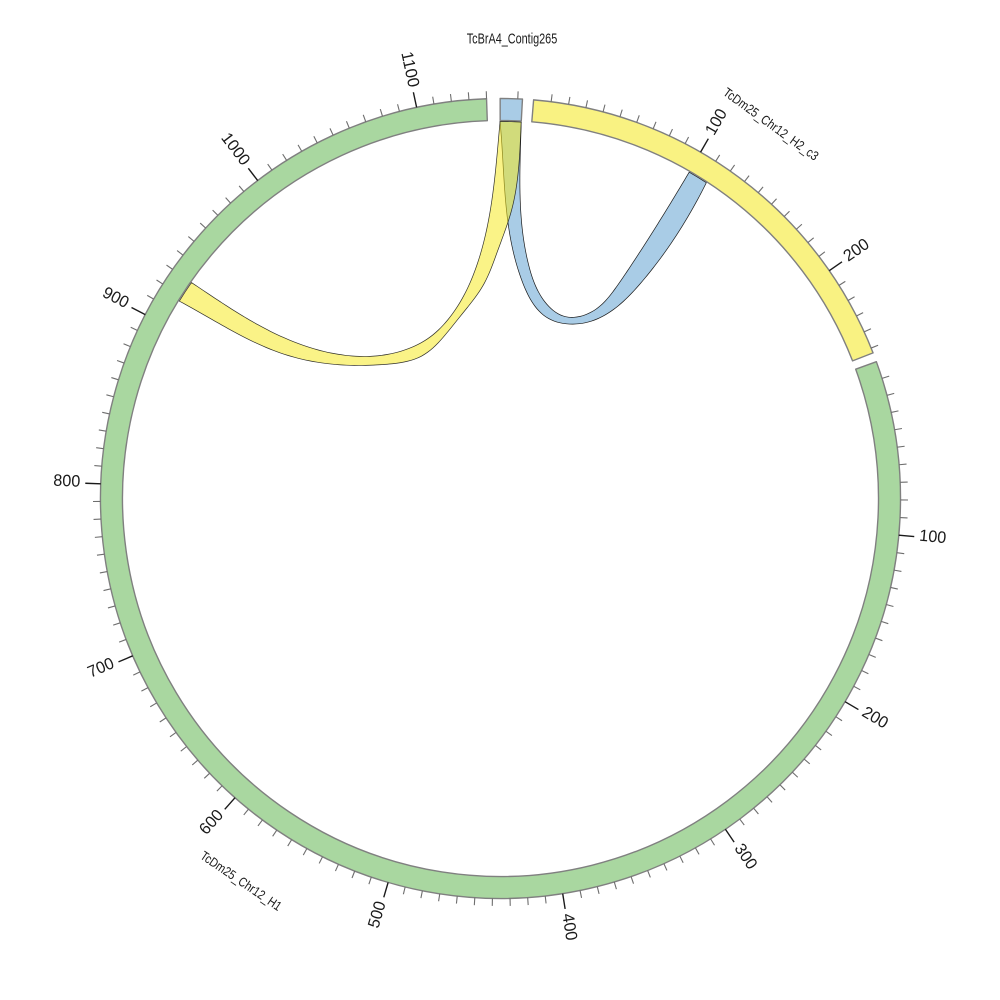  What do you see at coordinates (67, 481) in the screenshot?
I see `svg-text: 800` at bounding box center [67, 481].